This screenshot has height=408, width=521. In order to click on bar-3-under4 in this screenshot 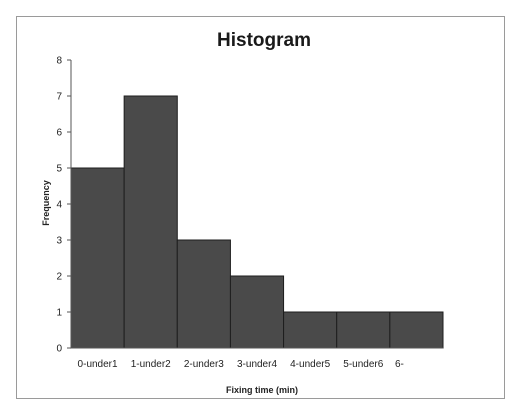, I will do `click(257, 312)`.